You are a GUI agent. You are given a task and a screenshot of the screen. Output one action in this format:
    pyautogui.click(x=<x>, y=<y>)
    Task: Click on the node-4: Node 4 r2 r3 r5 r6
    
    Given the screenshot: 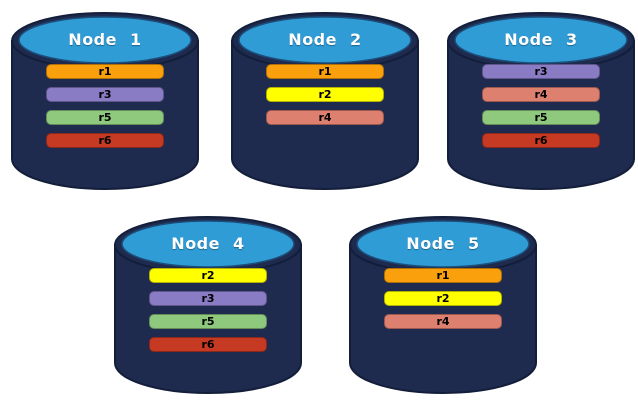 What is the action you would take?
    pyautogui.click(x=208, y=304)
    